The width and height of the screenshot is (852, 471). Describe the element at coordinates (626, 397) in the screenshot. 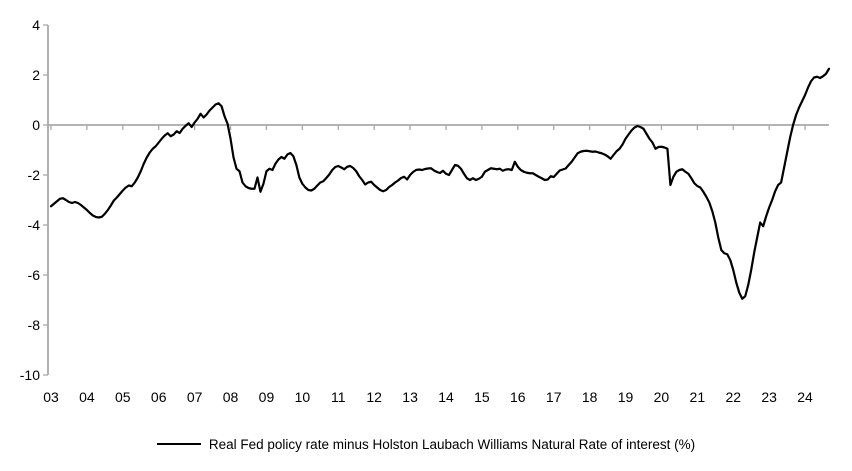

I see `x-axis-tick-label: 19` at that location.